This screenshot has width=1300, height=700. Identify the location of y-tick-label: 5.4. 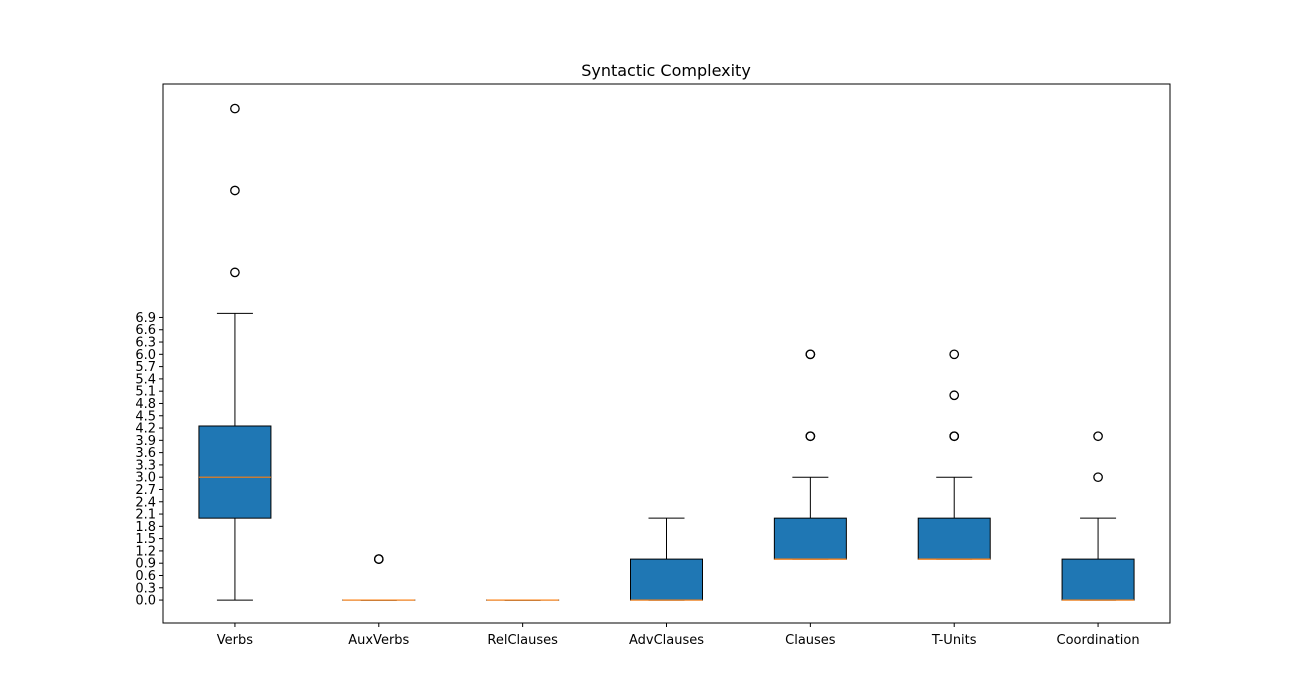
(145, 379).